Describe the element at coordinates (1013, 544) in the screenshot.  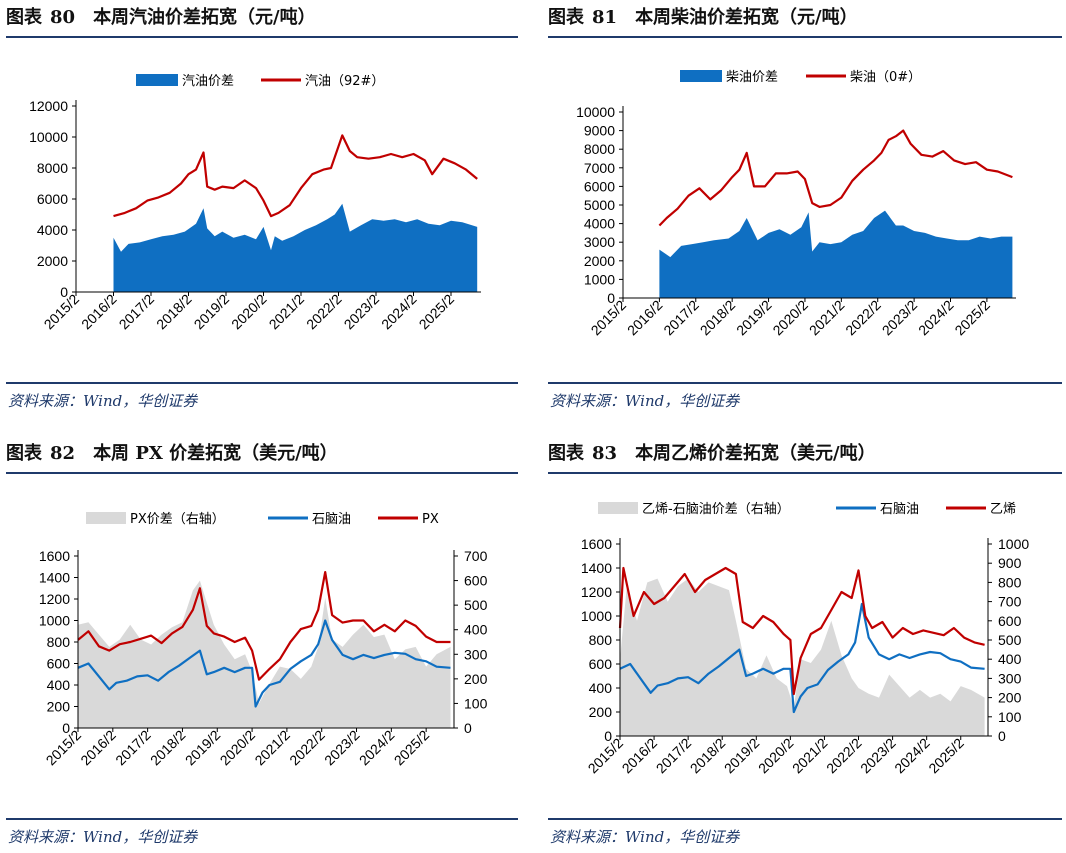
I see `y2-tick-label: 1000` at that location.